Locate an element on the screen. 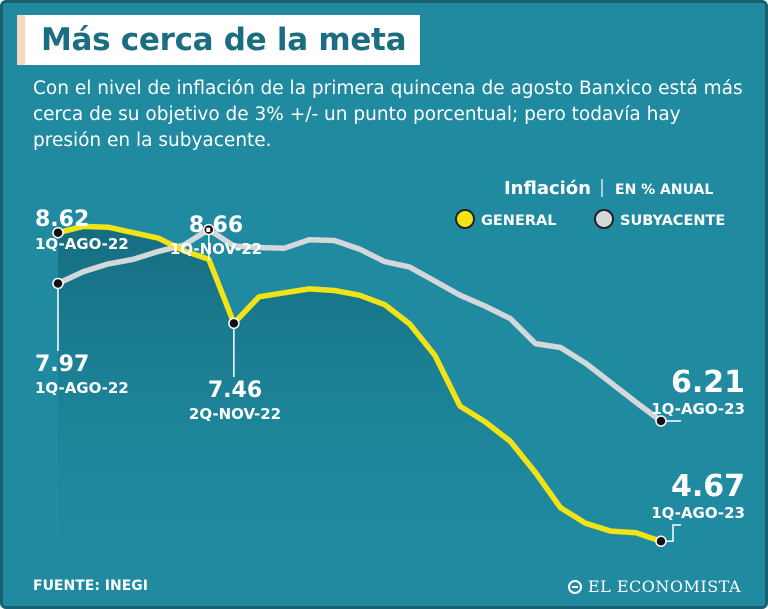  subyacente-1q-ago-22-marker is located at coordinates (58, 283).